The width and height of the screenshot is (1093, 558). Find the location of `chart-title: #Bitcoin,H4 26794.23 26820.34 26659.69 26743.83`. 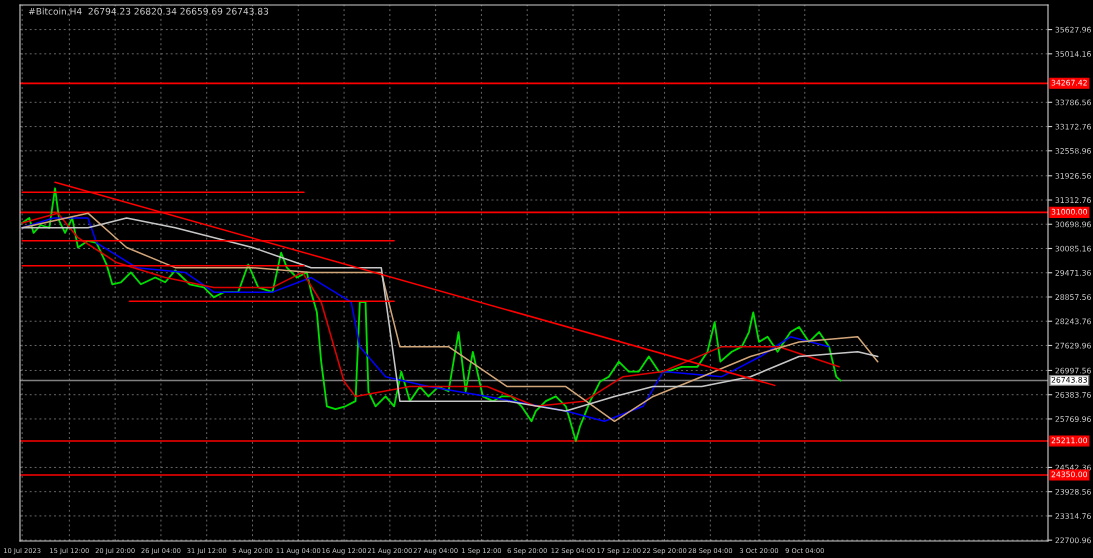

chart-title: #Bitcoin,H4 26794.23 26820.34 26659.69 26743.83 is located at coordinates (148, 11).